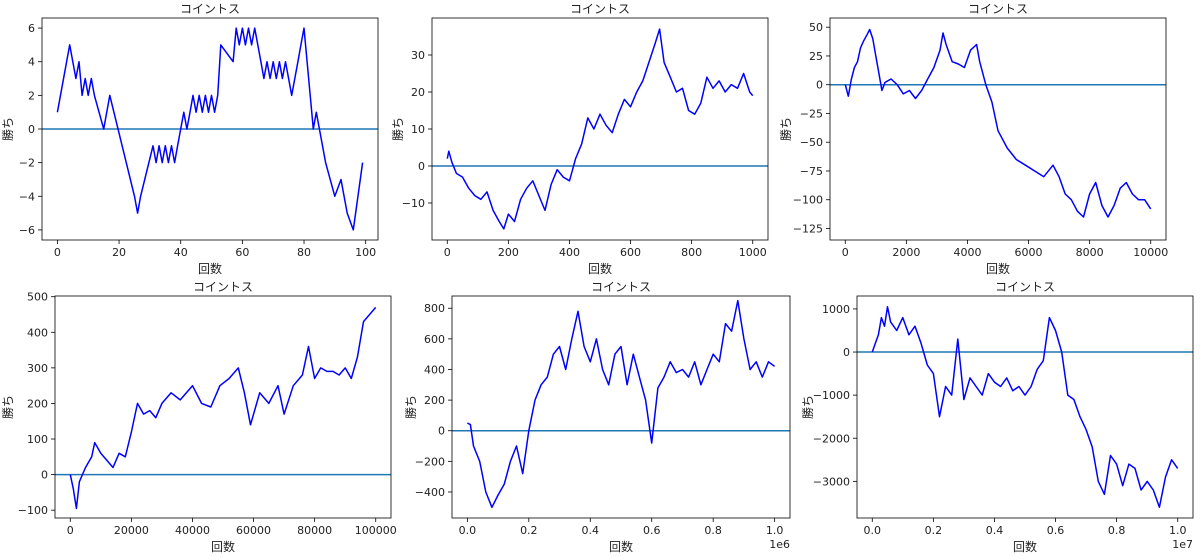  What do you see at coordinates (27, 163) in the screenshot?
I see `y-tick-label: −2` at bounding box center [27, 163].